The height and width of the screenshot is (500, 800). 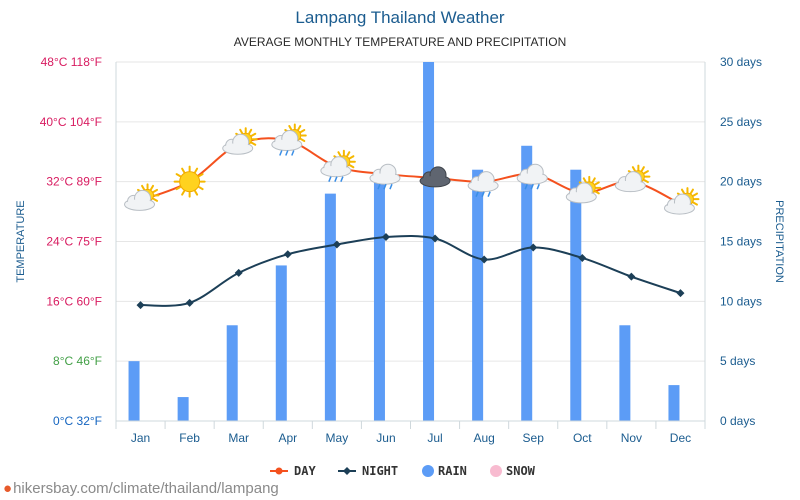 What do you see at coordinates (741, 182) in the screenshot?
I see `right-tick-label: 20 days` at bounding box center [741, 182].